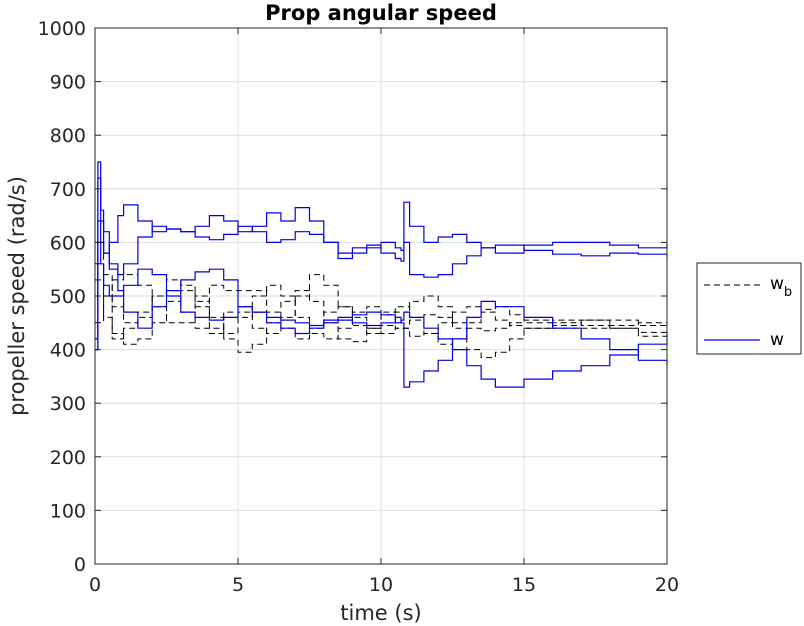 Image resolution: width=804 pixels, height=626 pixels. I want to click on legend: wb w, so click(749, 308).